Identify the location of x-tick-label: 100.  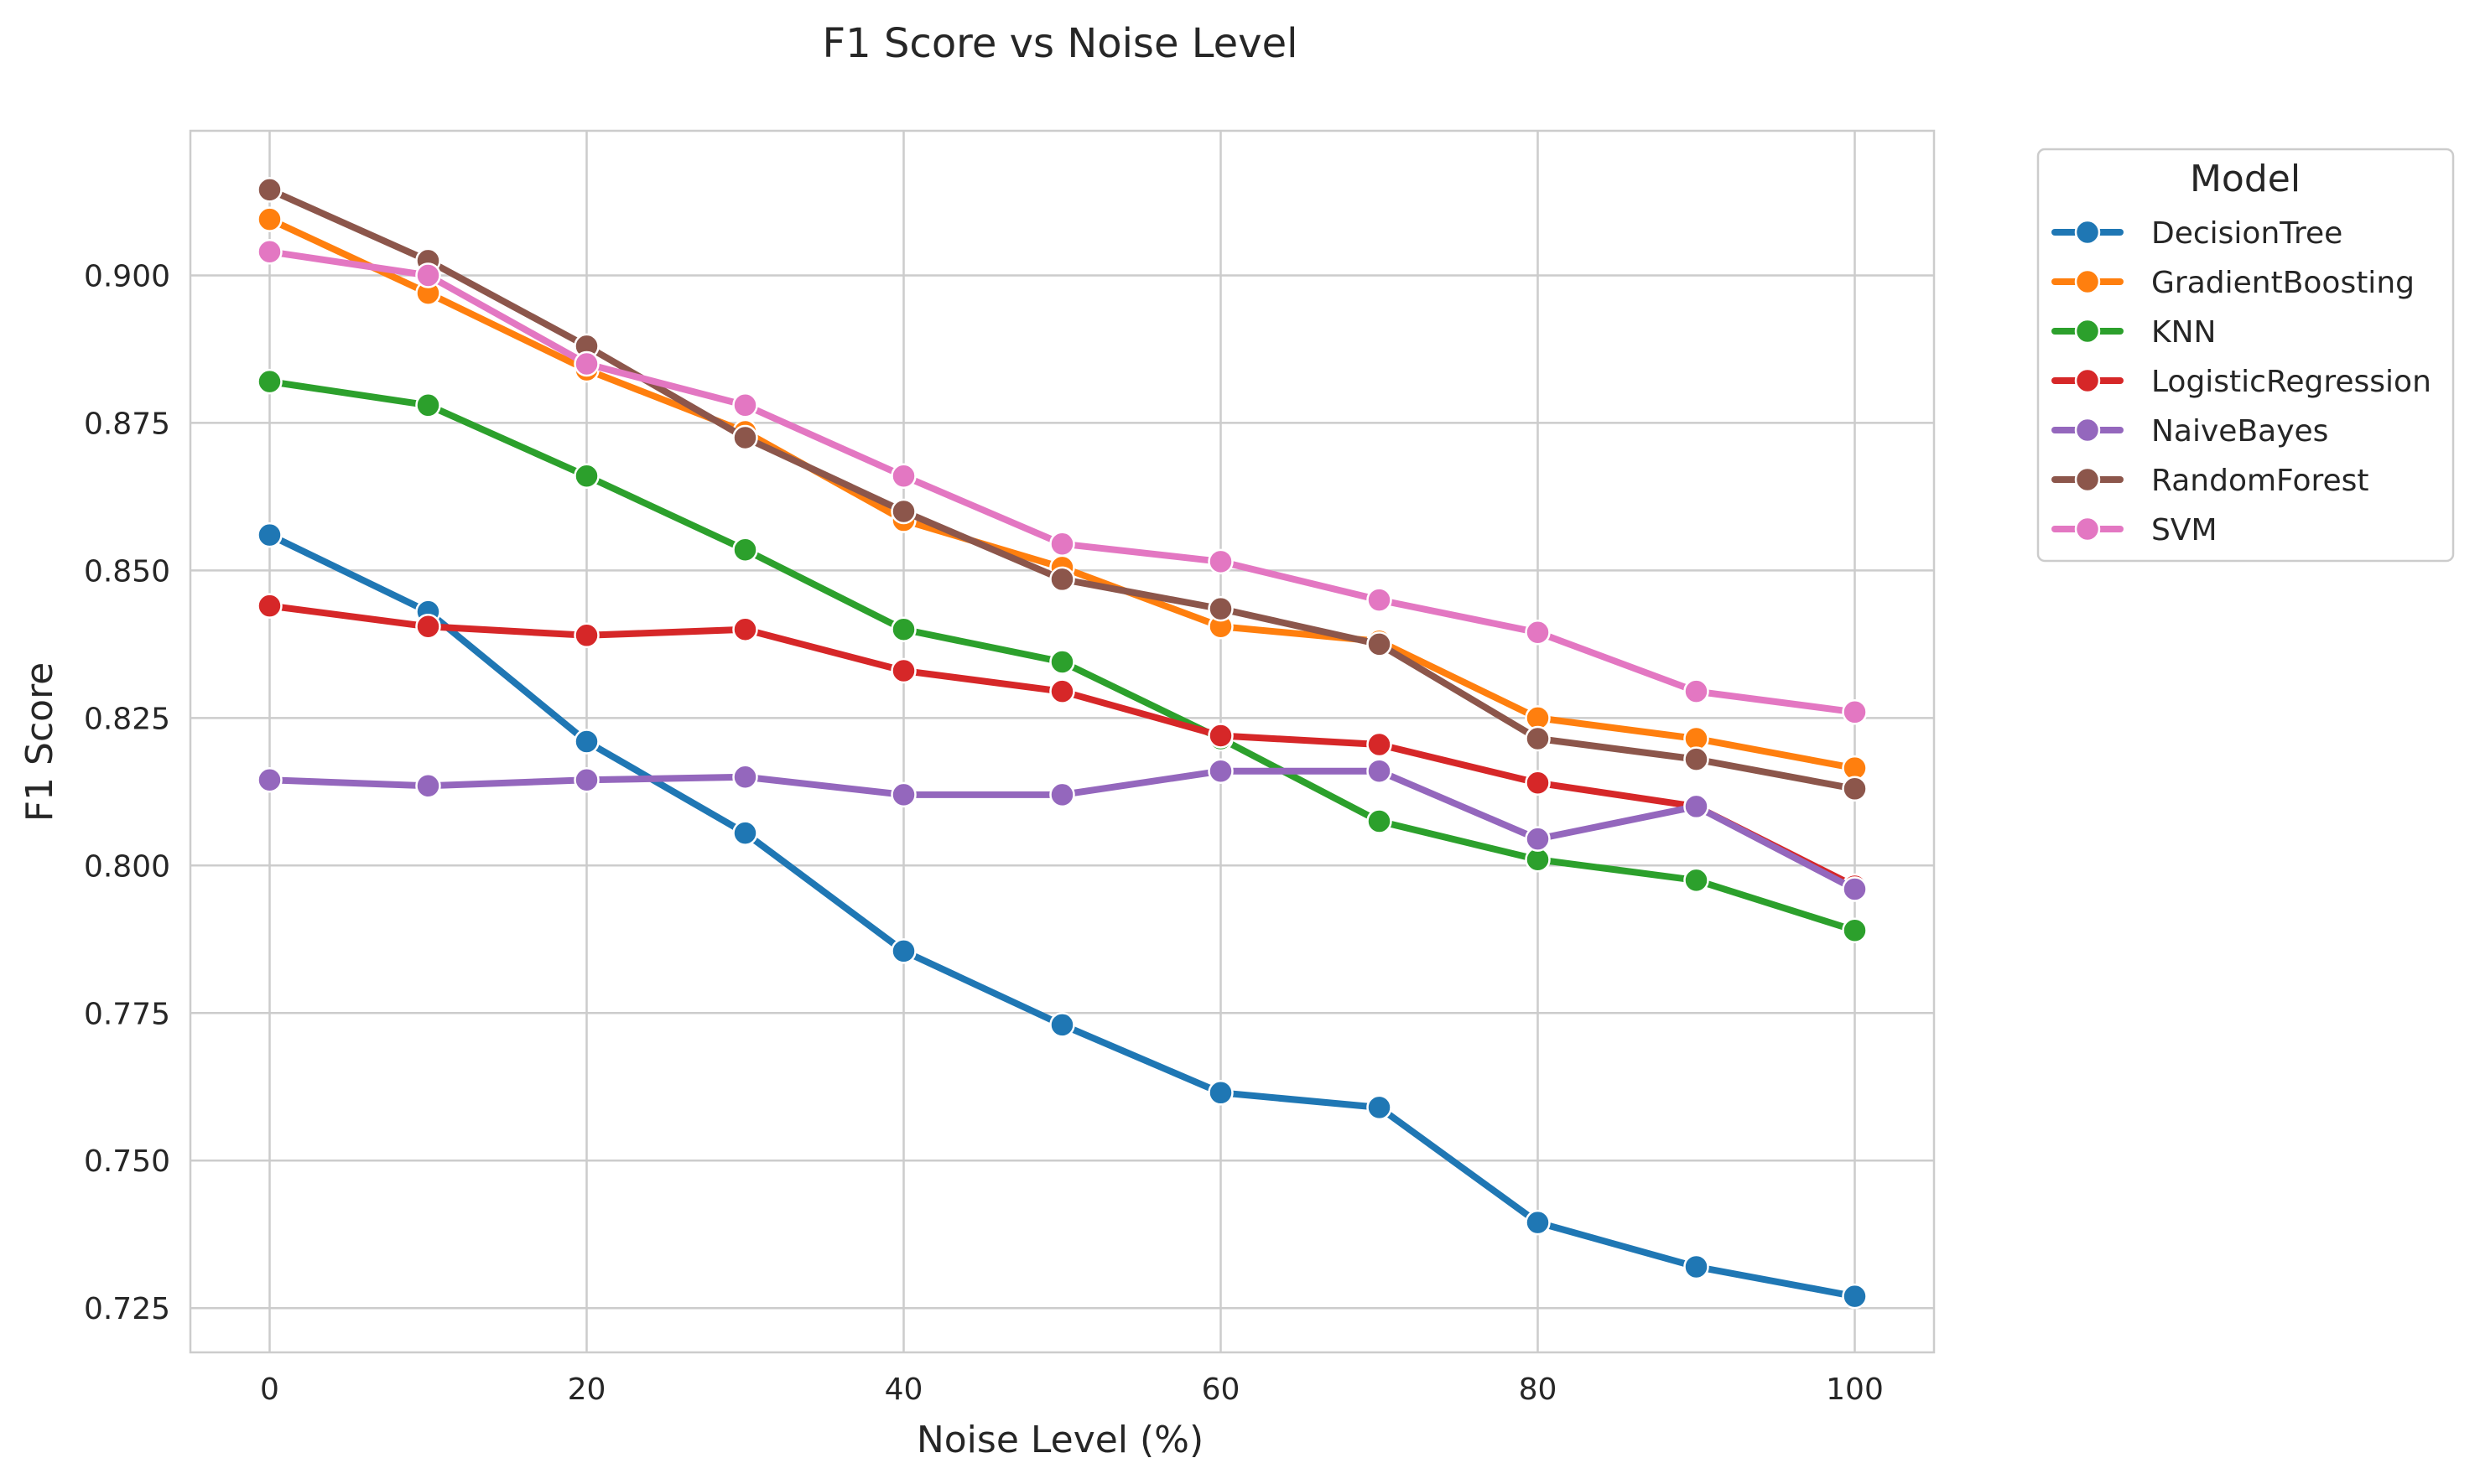
(1855, 1389).